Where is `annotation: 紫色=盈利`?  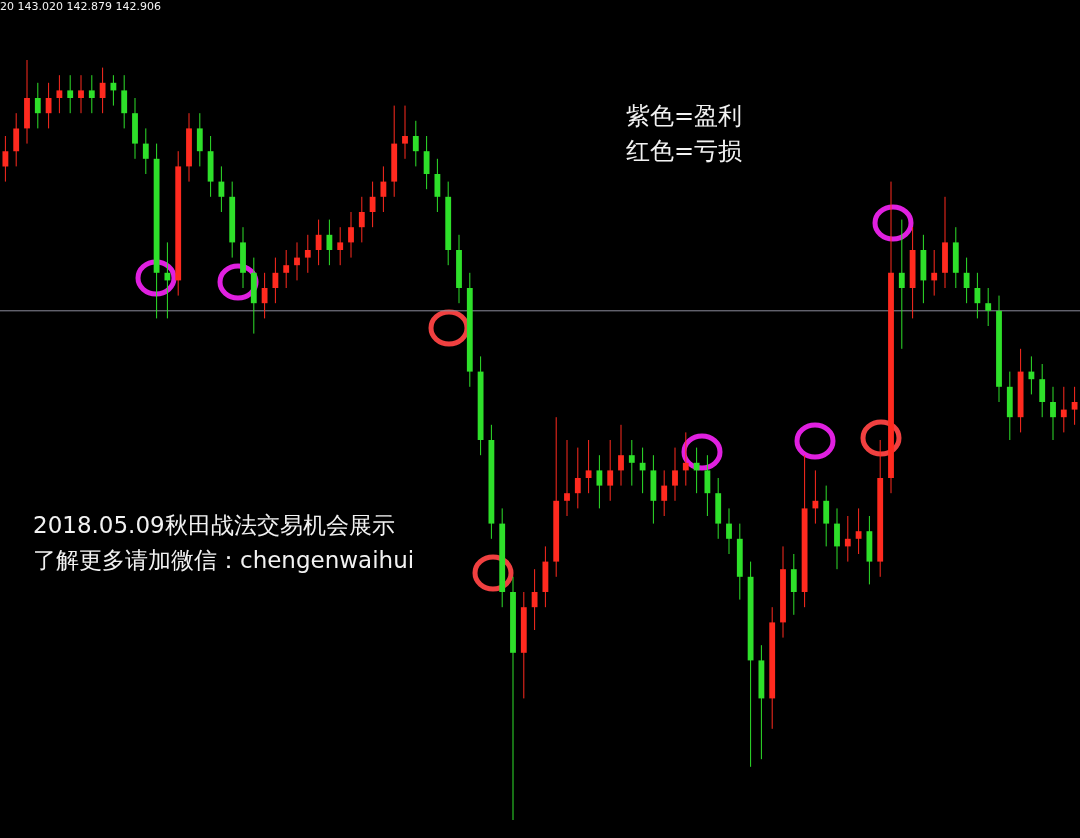
annotation: 紫色=盈利 is located at coordinates (684, 116).